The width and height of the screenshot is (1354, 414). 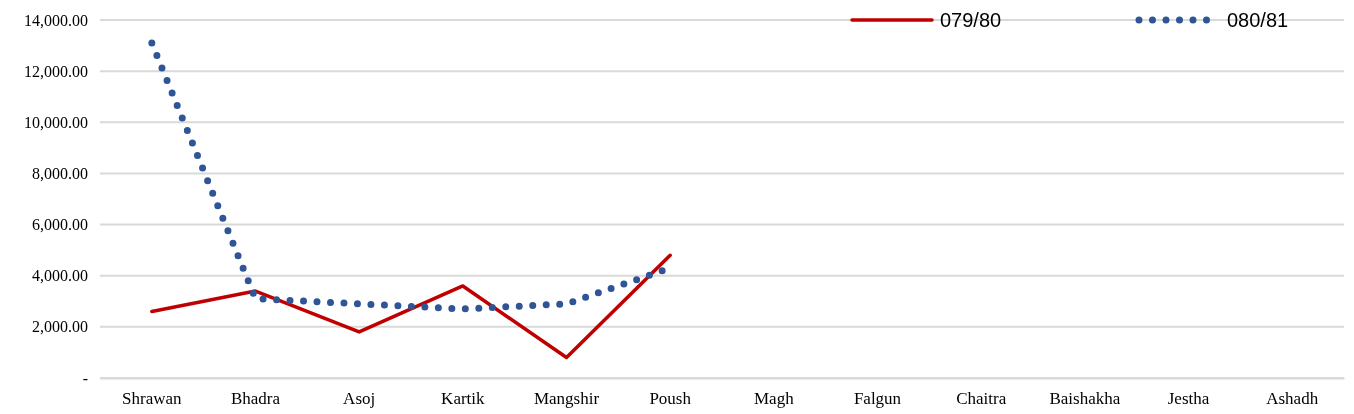 What do you see at coordinates (359, 399) in the screenshot?
I see `x-tick-label: Asoj` at bounding box center [359, 399].